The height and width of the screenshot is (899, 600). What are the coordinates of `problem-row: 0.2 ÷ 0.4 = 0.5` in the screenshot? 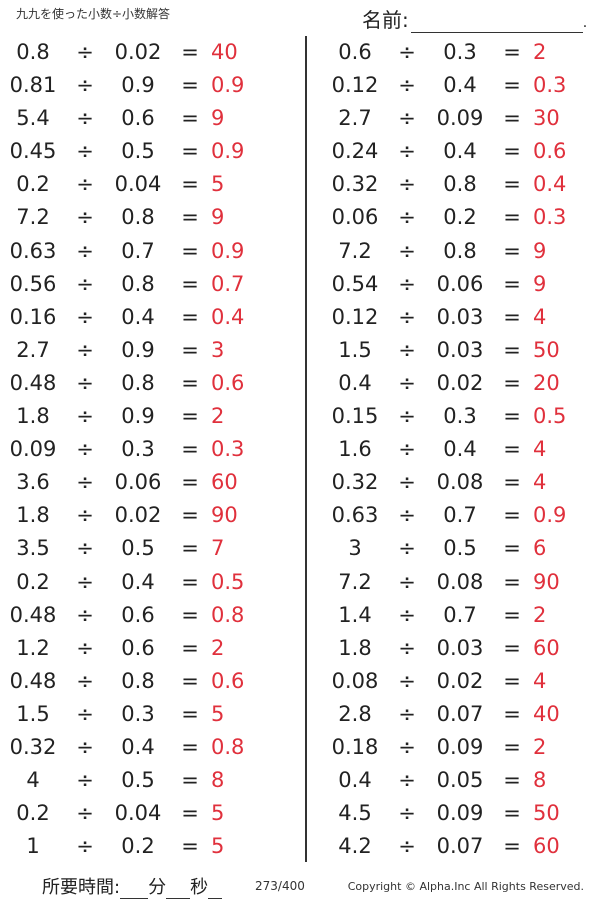 It's located at (150, 582).